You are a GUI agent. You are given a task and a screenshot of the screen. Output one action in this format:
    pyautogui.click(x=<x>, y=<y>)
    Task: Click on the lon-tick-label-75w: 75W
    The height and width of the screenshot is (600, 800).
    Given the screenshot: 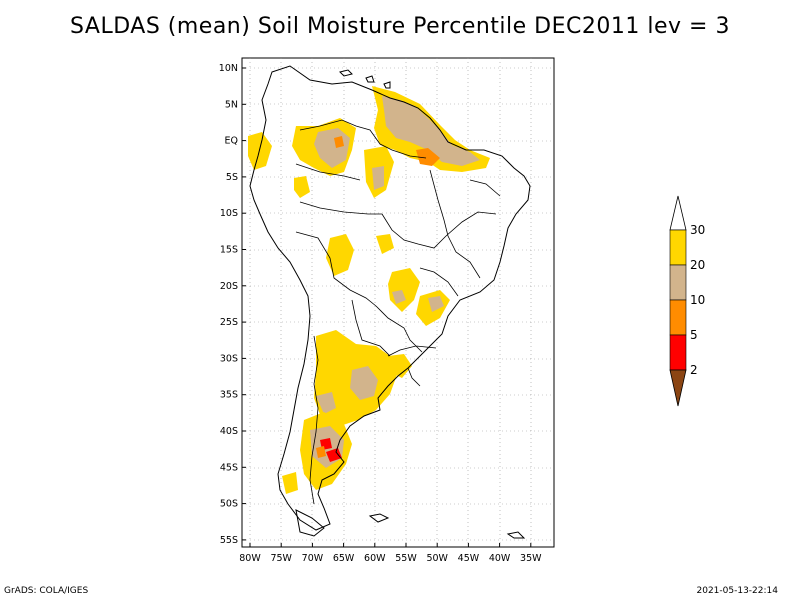 What is the action you would take?
    pyautogui.click(x=281, y=558)
    